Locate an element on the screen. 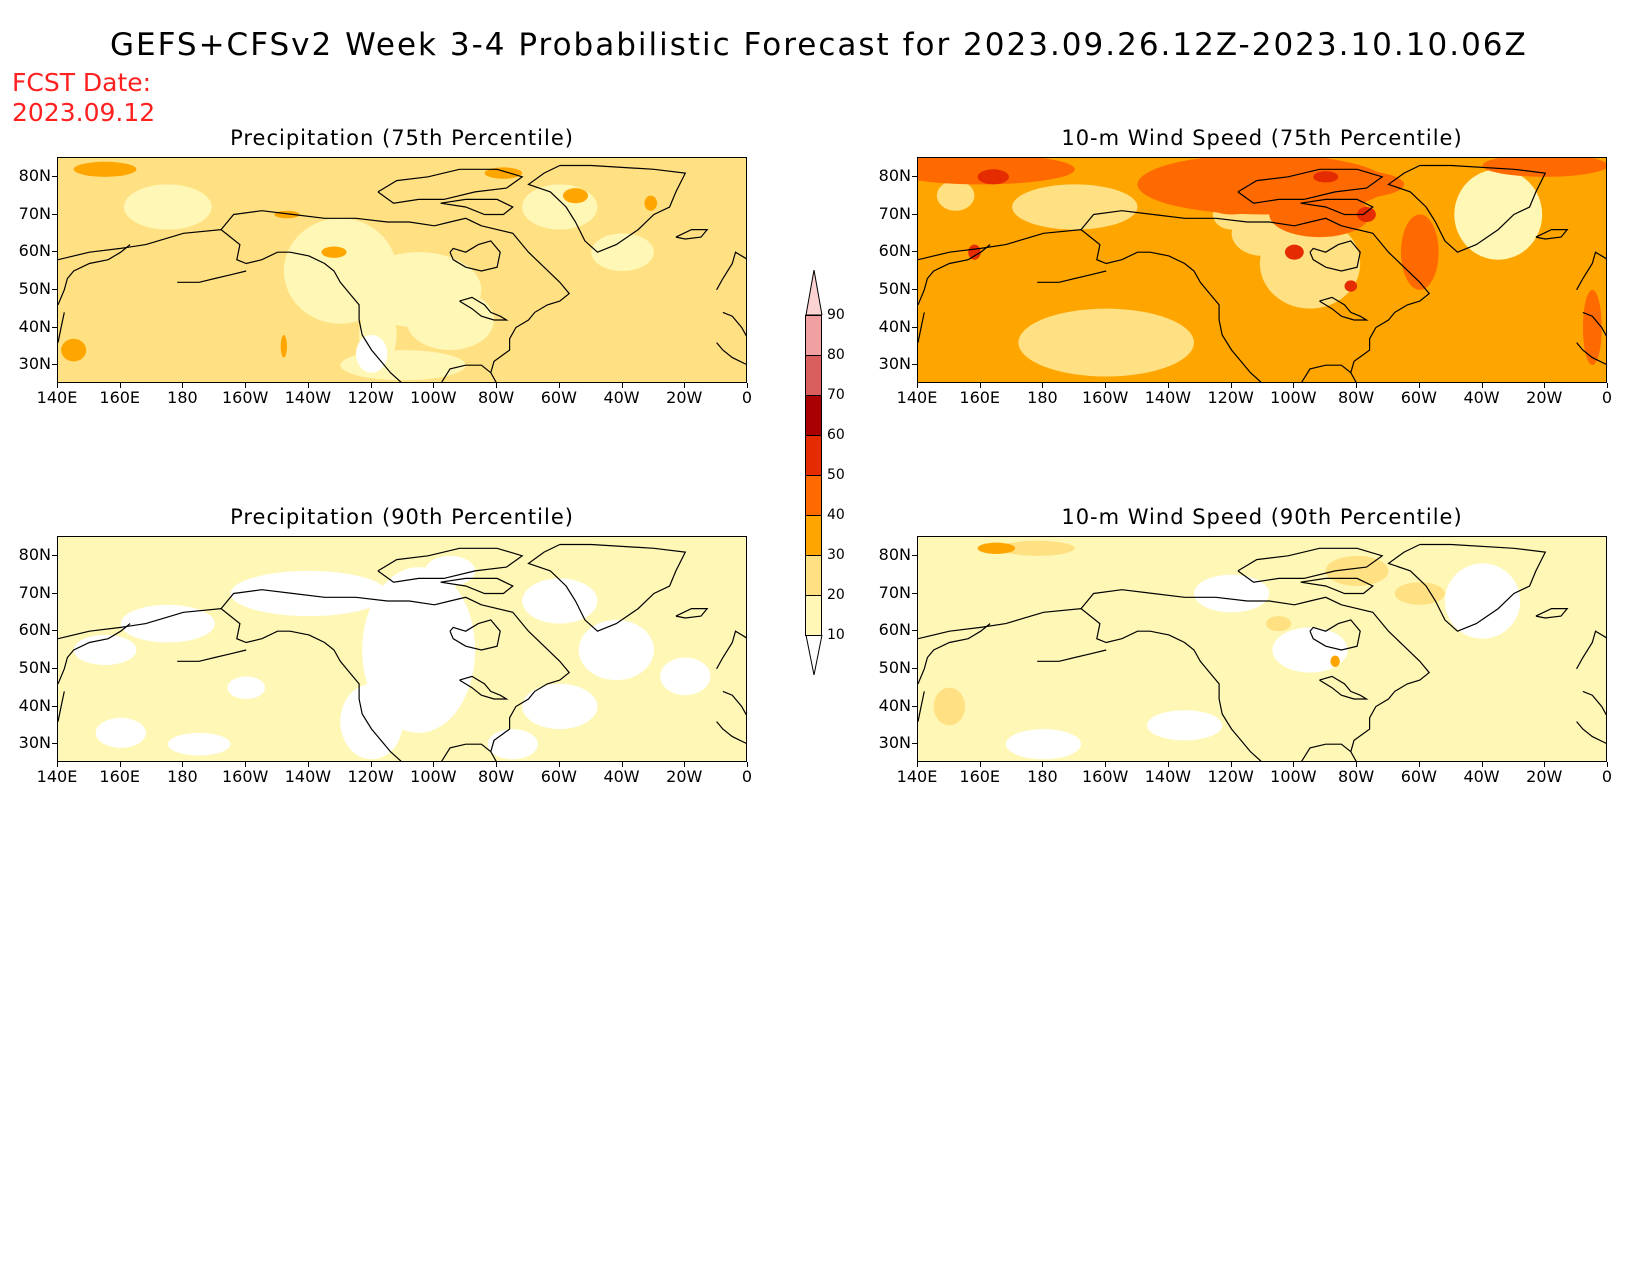 The width and height of the screenshot is (1650, 1275). colorbar-level-label: 40 is located at coordinates (836, 515).